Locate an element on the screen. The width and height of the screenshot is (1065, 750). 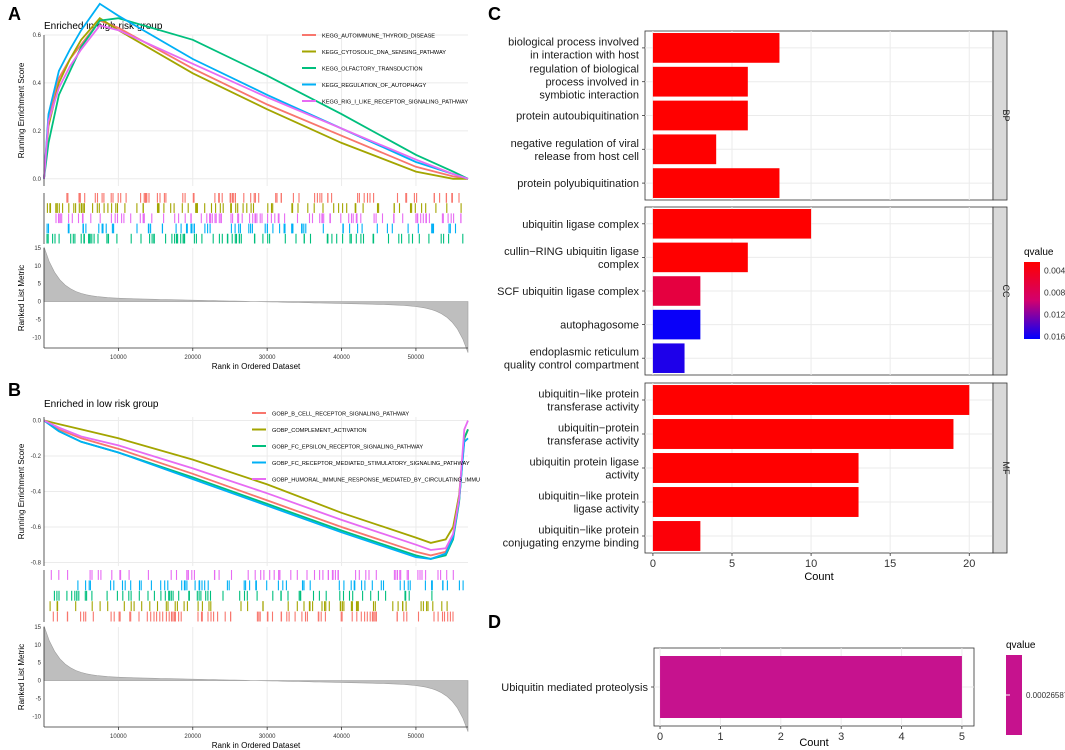
pathway-bar is located at coordinates (811, 687).